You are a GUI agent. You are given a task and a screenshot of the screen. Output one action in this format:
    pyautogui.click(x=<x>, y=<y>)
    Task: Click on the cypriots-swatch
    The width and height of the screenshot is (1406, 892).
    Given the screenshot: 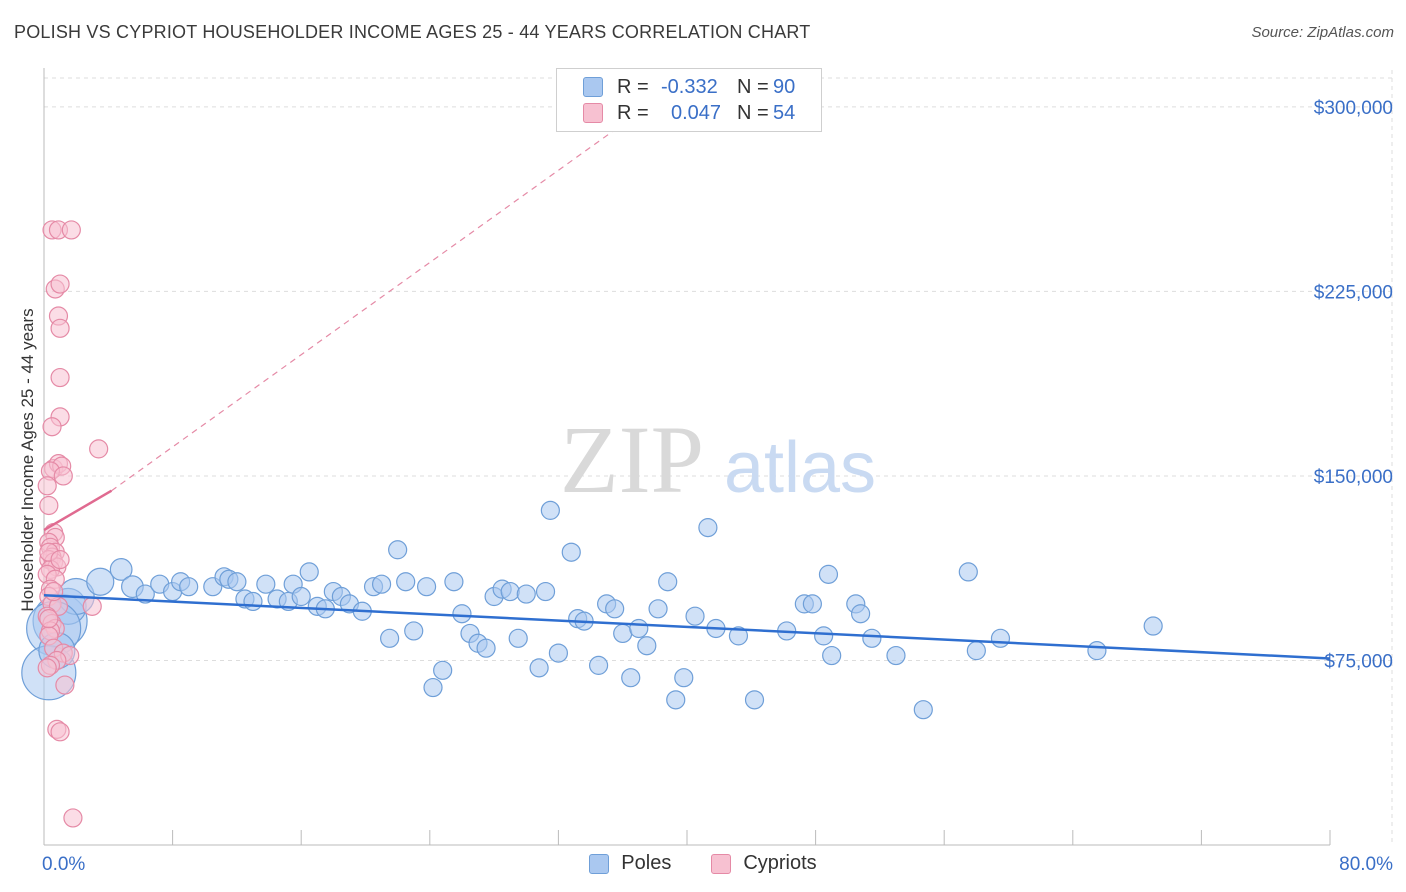 What is the action you would take?
    pyautogui.click(x=593, y=113)
    